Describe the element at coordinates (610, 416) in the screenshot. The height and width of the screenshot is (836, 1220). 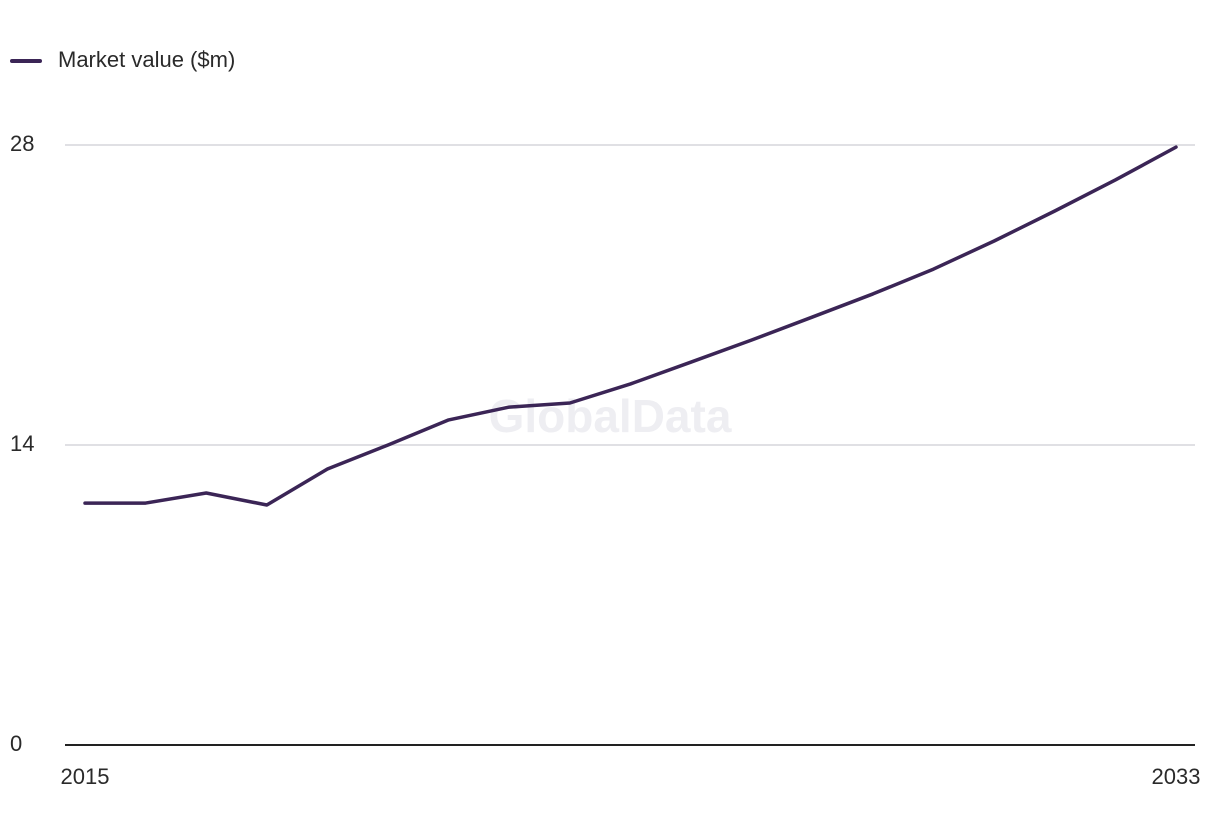
I see `watermark: GlobalData` at that location.